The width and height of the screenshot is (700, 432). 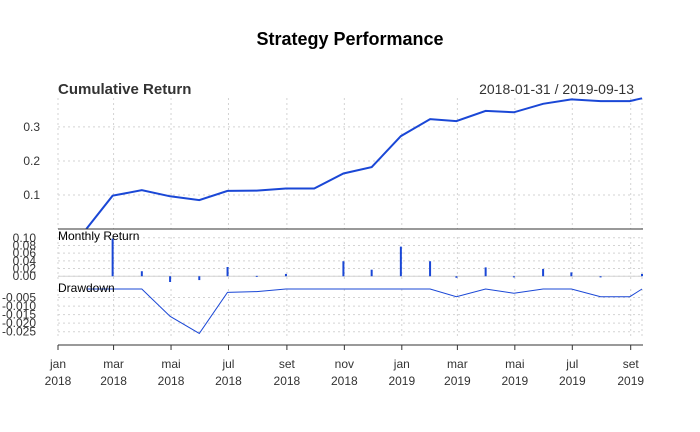 I want to click on drawdown-panel: -0.005-0.010-0.015-0.020-0.025, so click(x=322, y=313).